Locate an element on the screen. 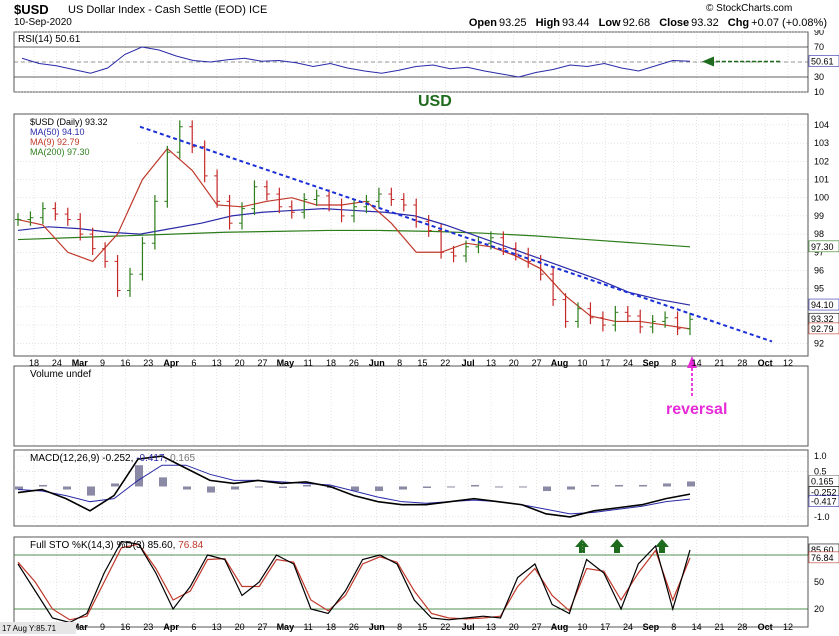 This screenshot has height=636, width=839. y-tick-label: 97 is located at coordinates (819, 252).